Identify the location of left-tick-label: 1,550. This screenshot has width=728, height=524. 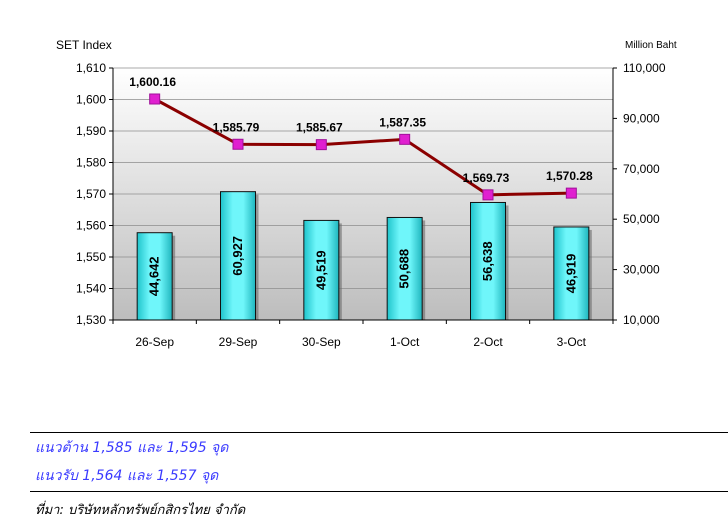
(91, 257).